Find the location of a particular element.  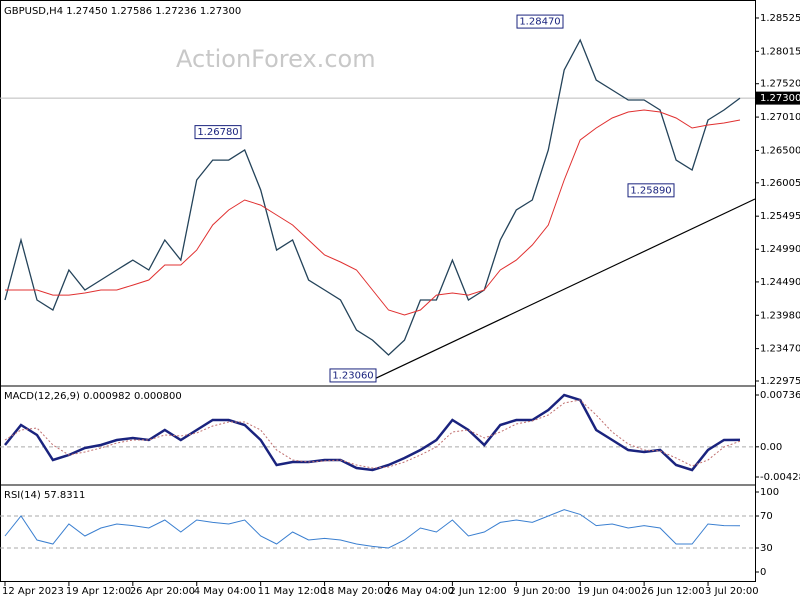

y-tick-label: 70 is located at coordinates (766, 516).